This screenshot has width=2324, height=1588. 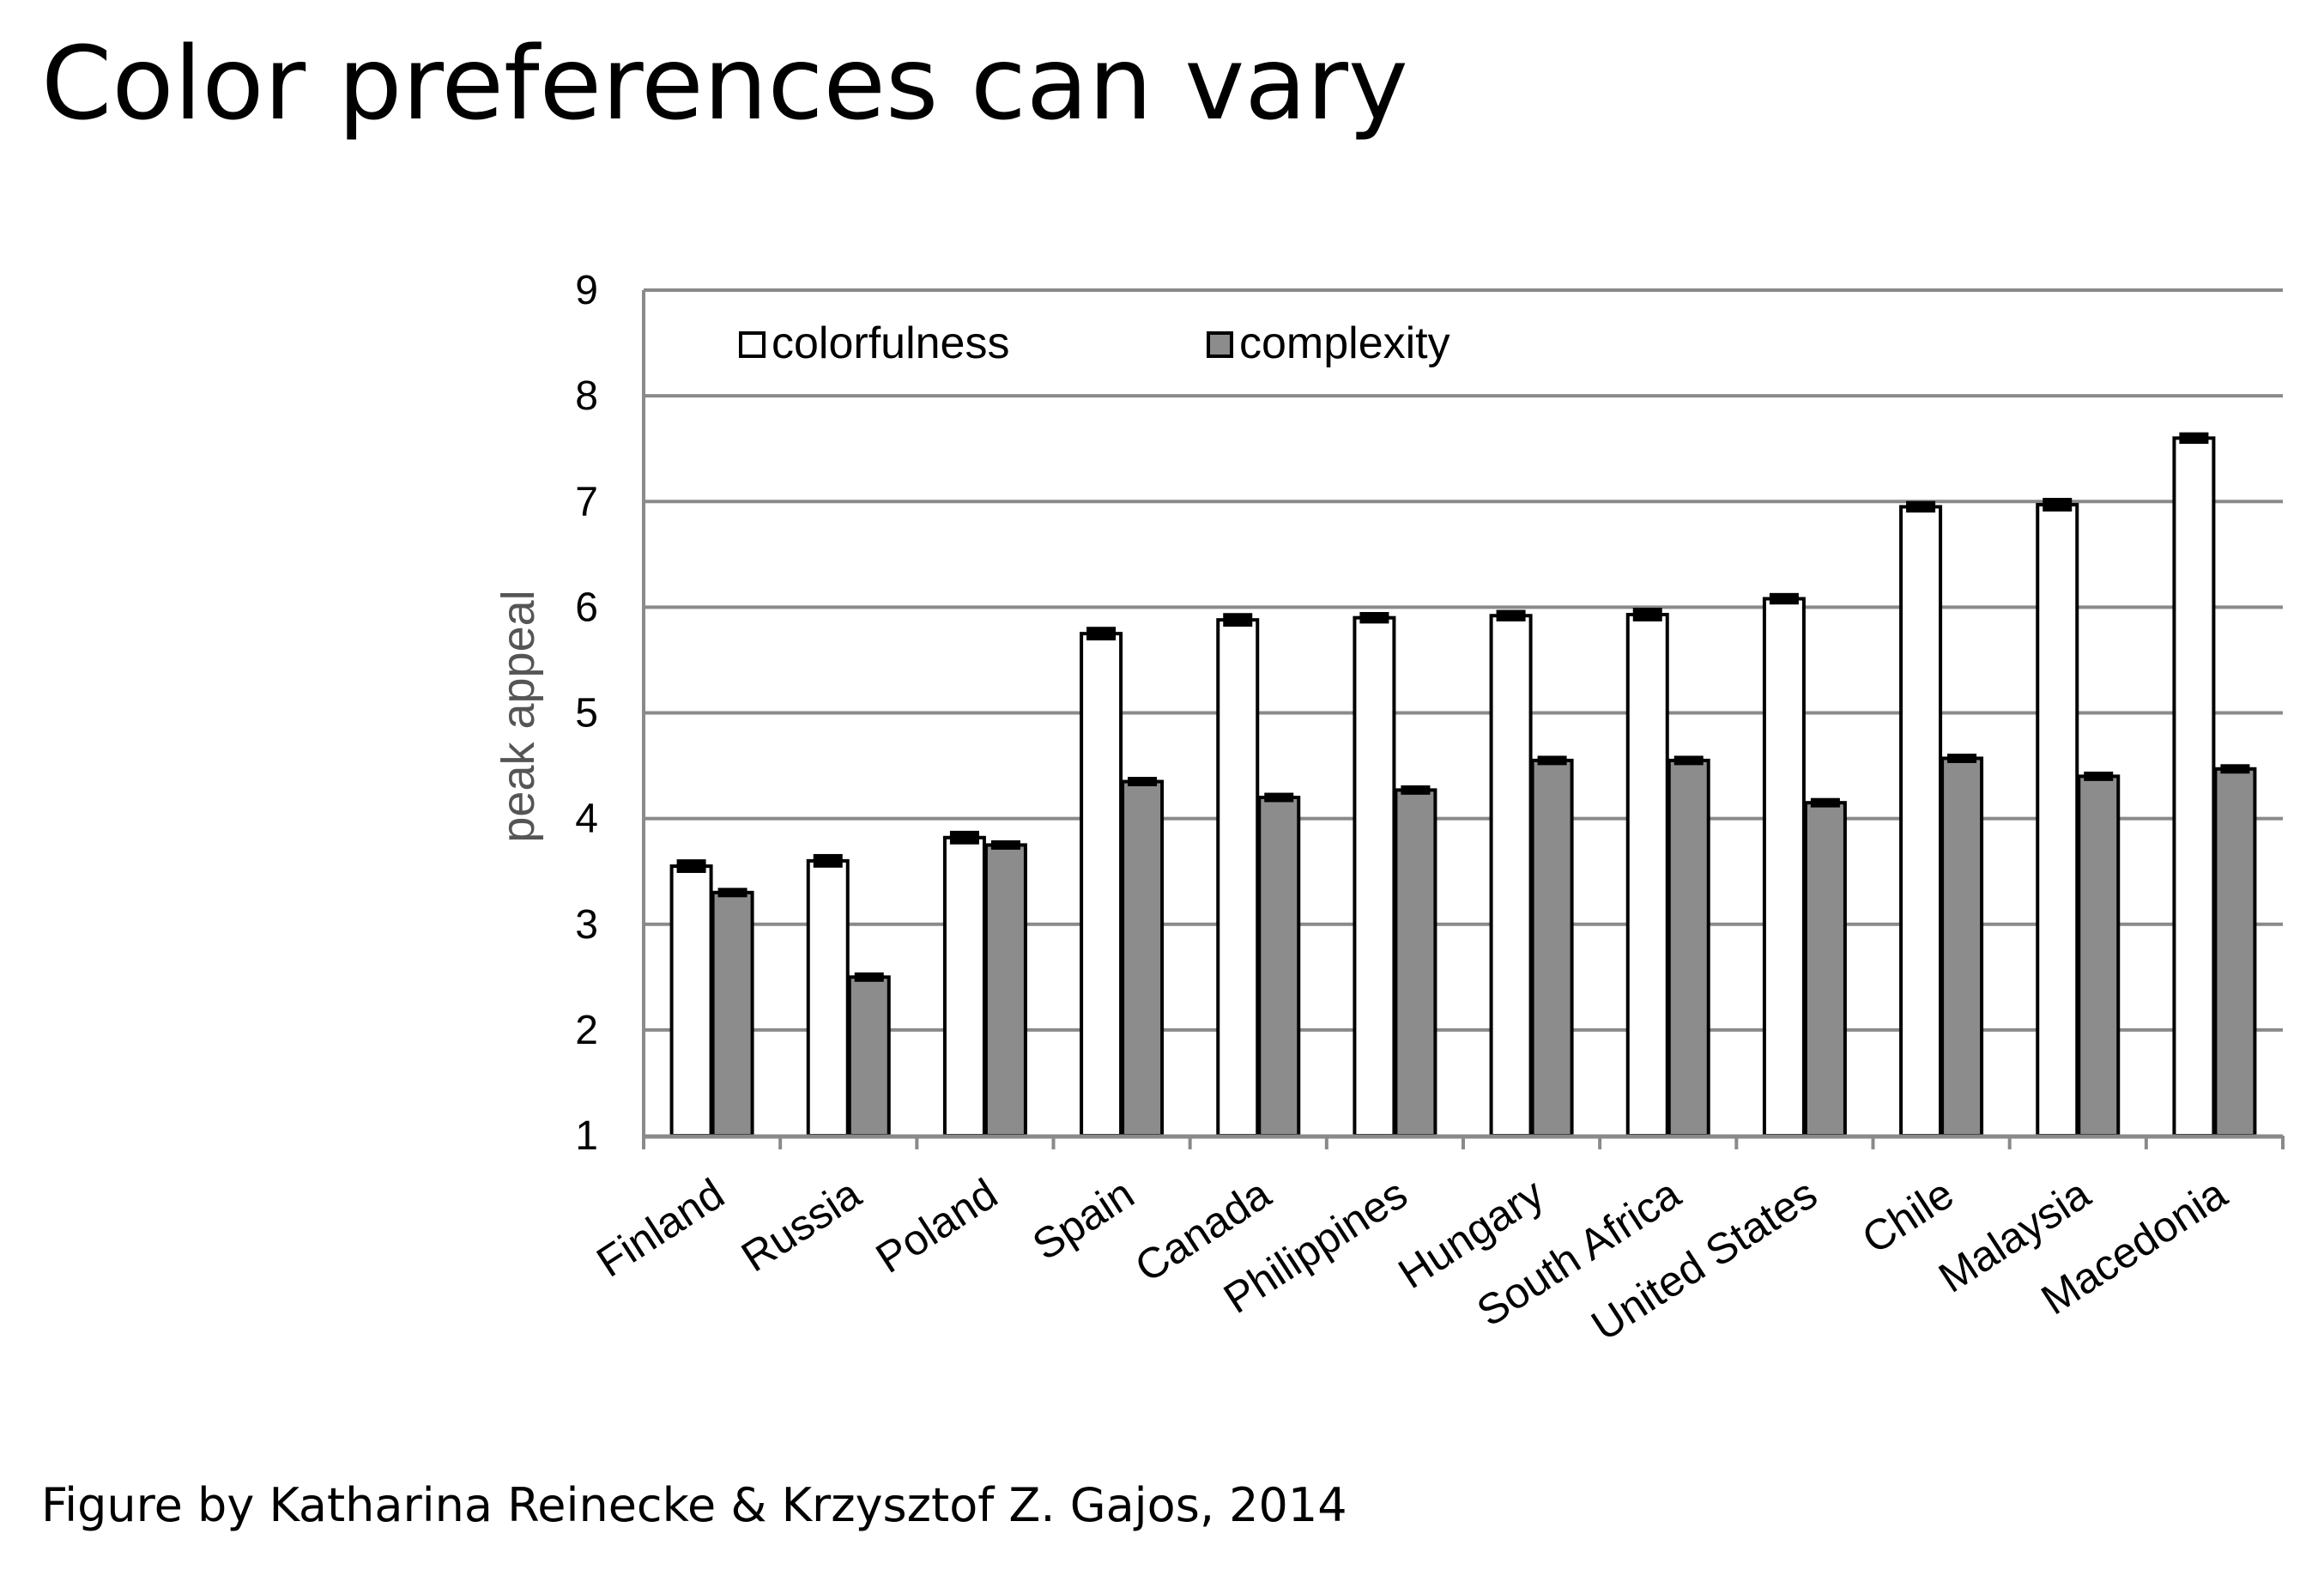 I want to click on y-tick-label: 8, so click(x=586, y=396).